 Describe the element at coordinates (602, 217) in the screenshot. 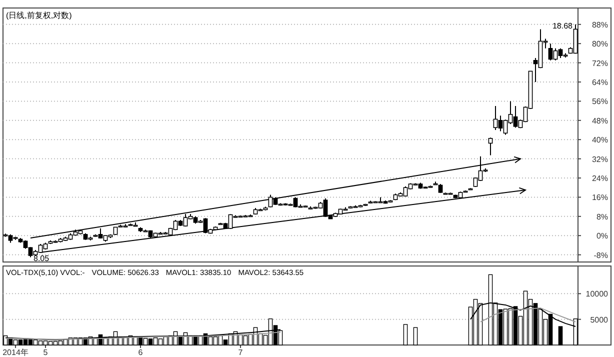

I see `y-tick-label: 8%` at that location.